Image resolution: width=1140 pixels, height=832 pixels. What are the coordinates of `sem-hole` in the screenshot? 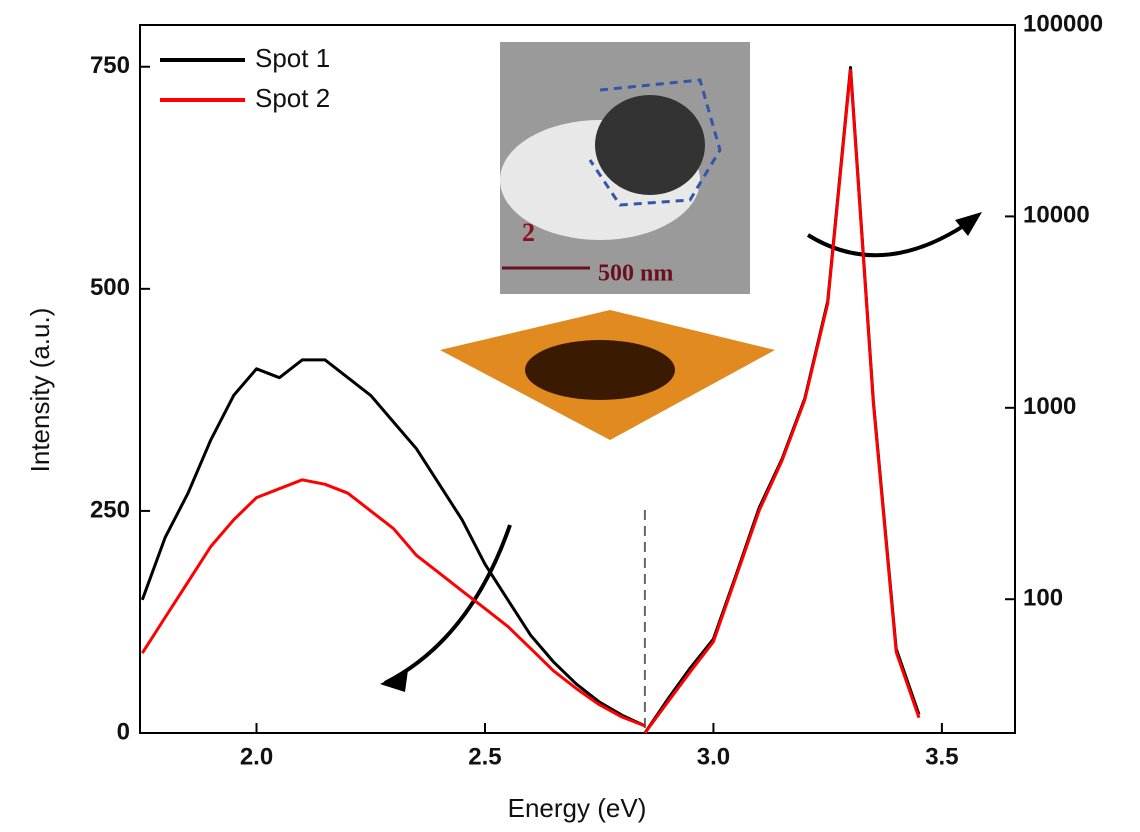 It's located at (650, 145).